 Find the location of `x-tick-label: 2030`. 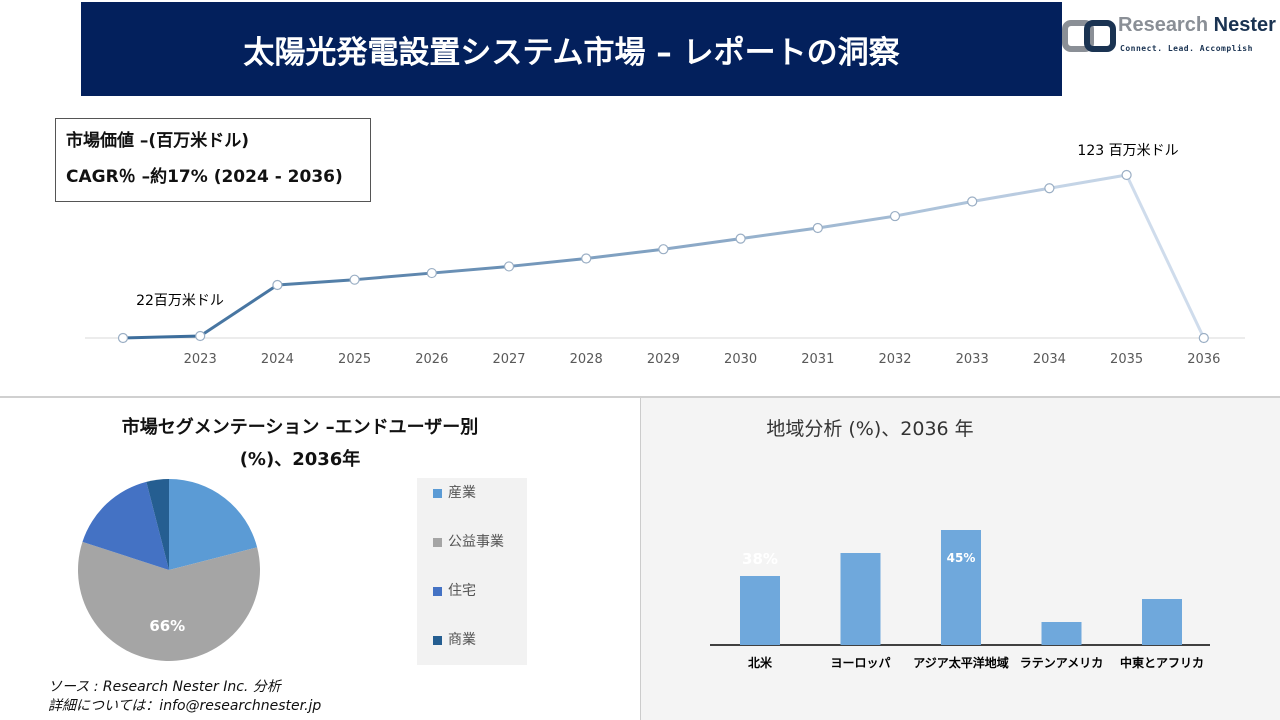

x-tick-label: 2030 is located at coordinates (740, 359).